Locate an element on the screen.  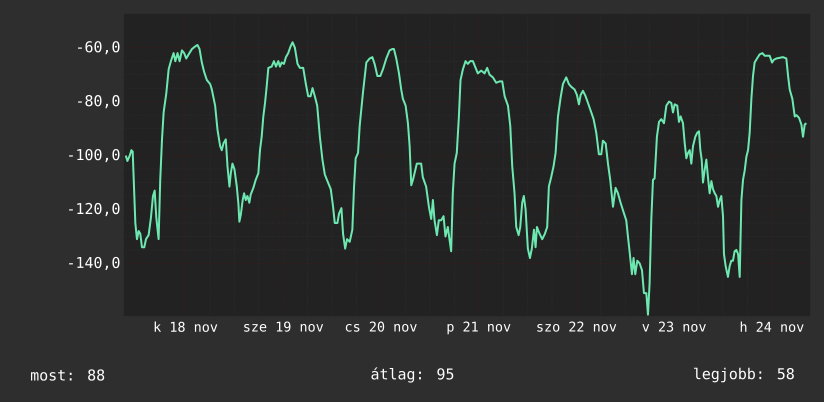
text: átlag: 95 is located at coordinates (412, 375).